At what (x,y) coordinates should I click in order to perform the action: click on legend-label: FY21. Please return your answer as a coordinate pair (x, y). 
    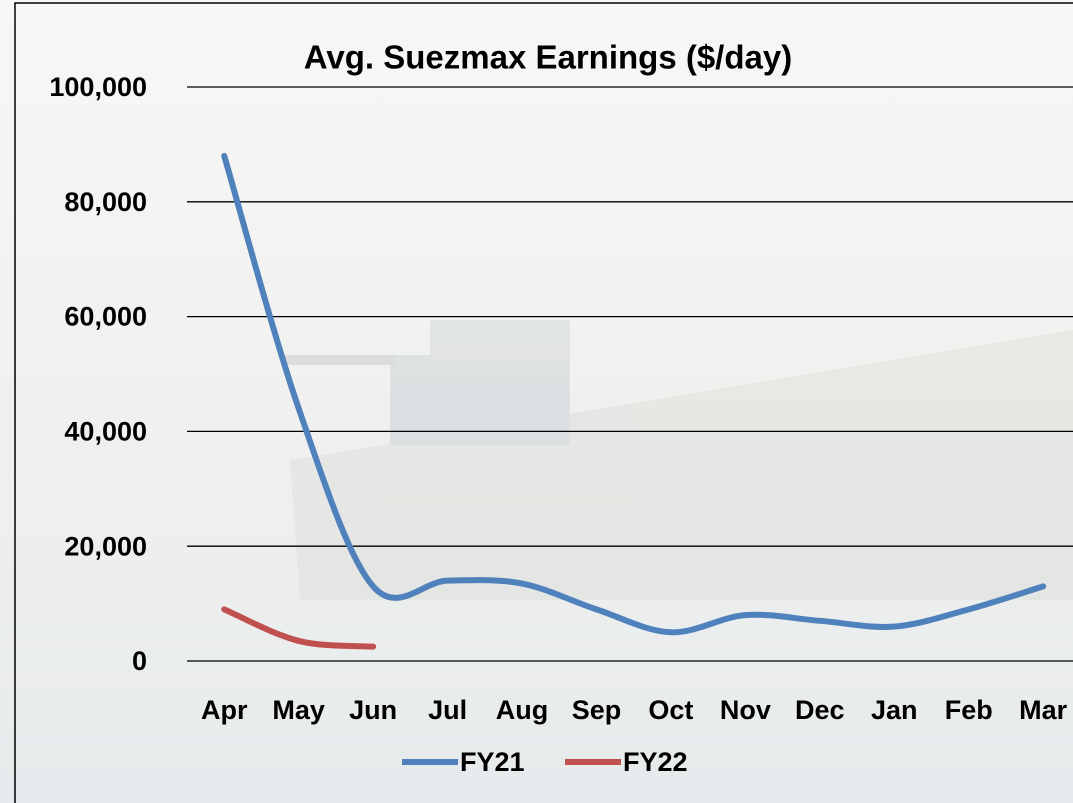
    Looking at the image, I should click on (492, 762).